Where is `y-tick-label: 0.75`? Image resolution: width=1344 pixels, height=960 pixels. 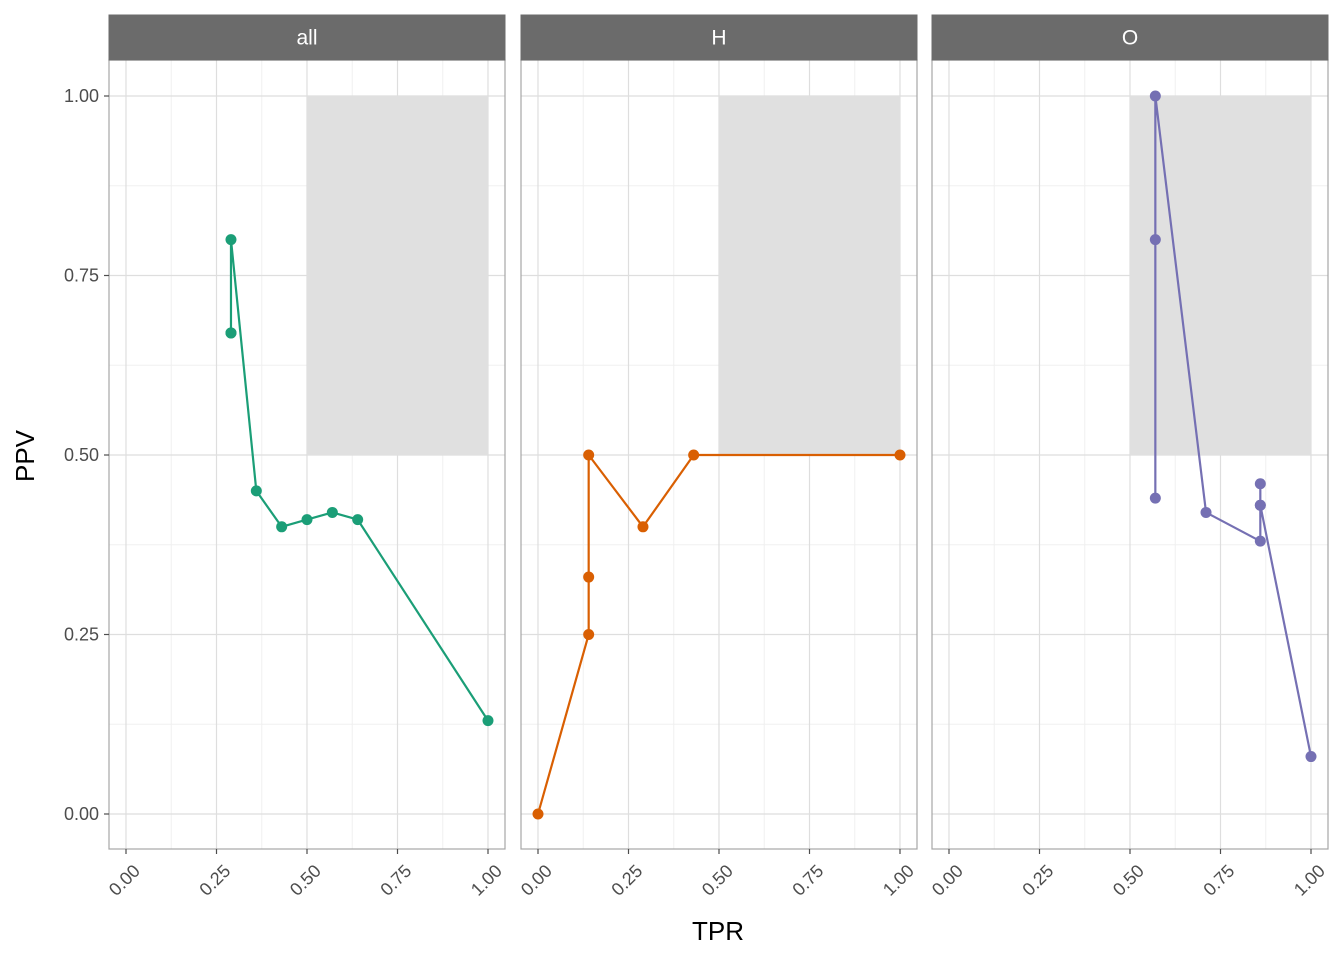
y-tick-label: 0.75 is located at coordinates (81, 276).